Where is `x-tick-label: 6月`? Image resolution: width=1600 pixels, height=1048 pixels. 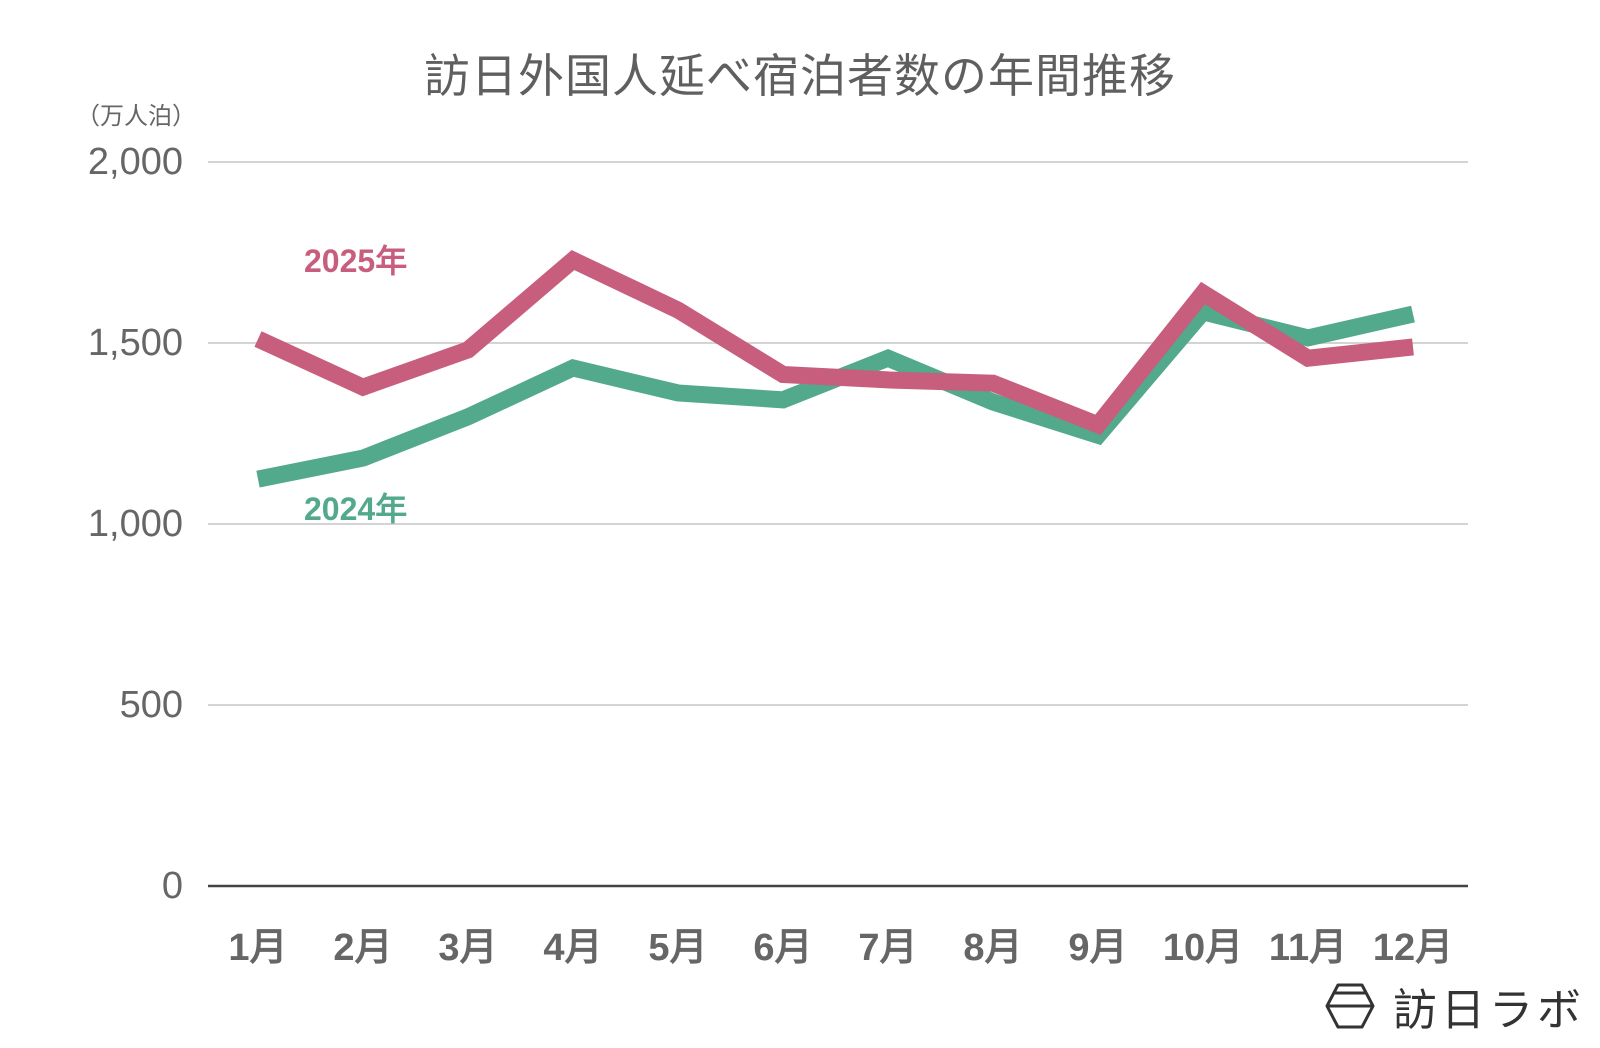
x-tick-label: 6月 is located at coordinates (783, 948).